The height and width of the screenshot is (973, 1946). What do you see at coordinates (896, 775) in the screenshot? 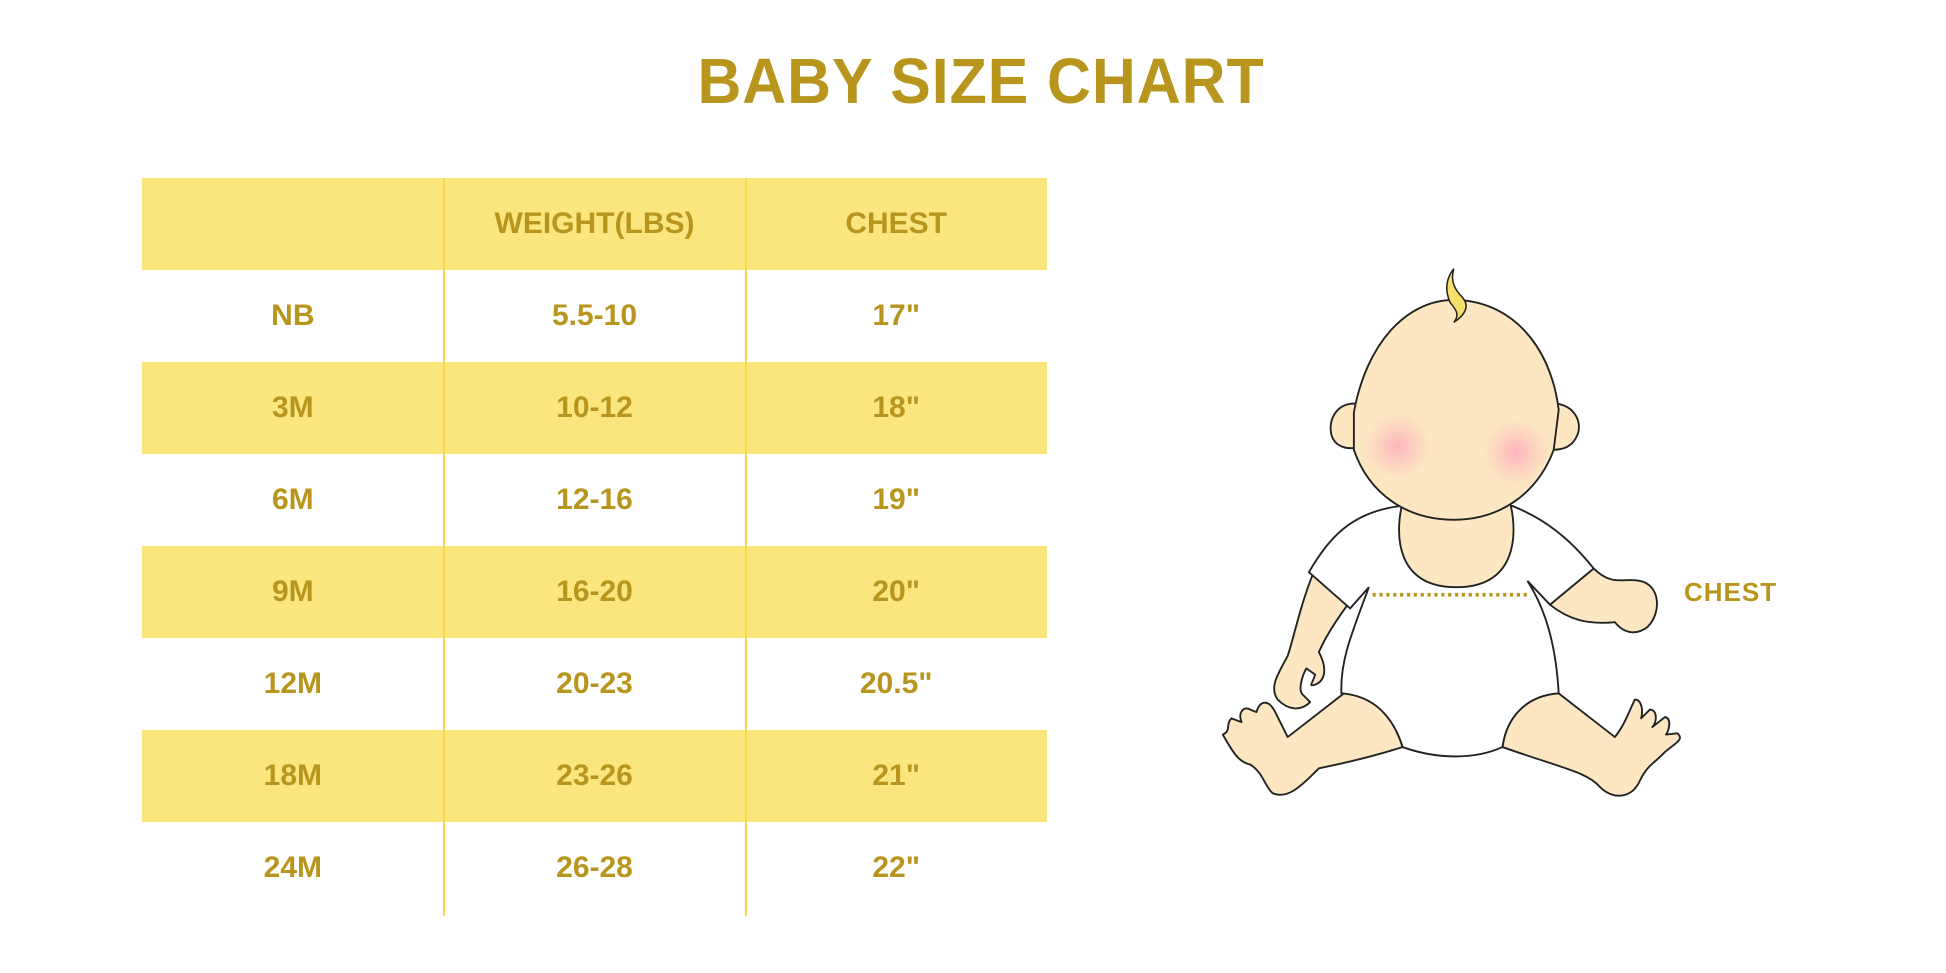
I see `chest-cell: 21"` at bounding box center [896, 775].